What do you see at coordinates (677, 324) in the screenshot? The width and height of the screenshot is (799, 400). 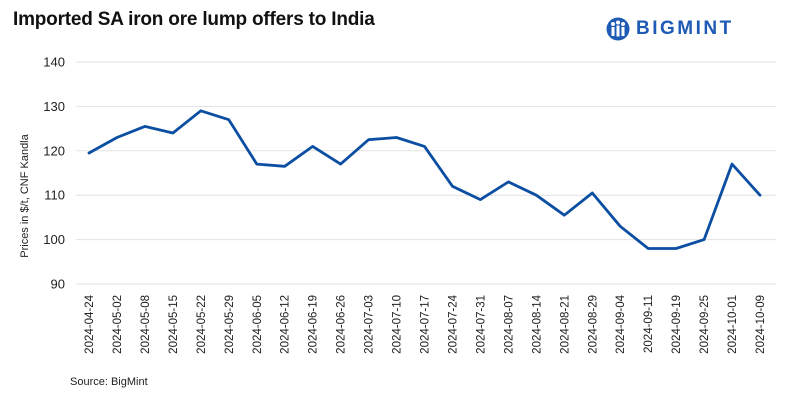 I see `x-tick-label: 2024-09-19` at bounding box center [677, 324].